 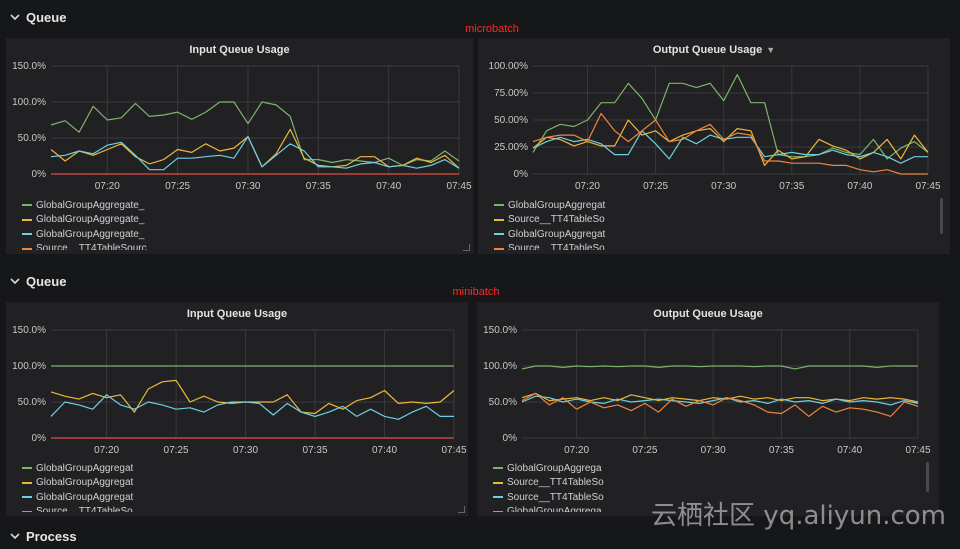 What do you see at coordinates (91, 246) in the screenshot?
I see `legend-label: Source__TT4TableSourc` at bounding box center [91, 246].